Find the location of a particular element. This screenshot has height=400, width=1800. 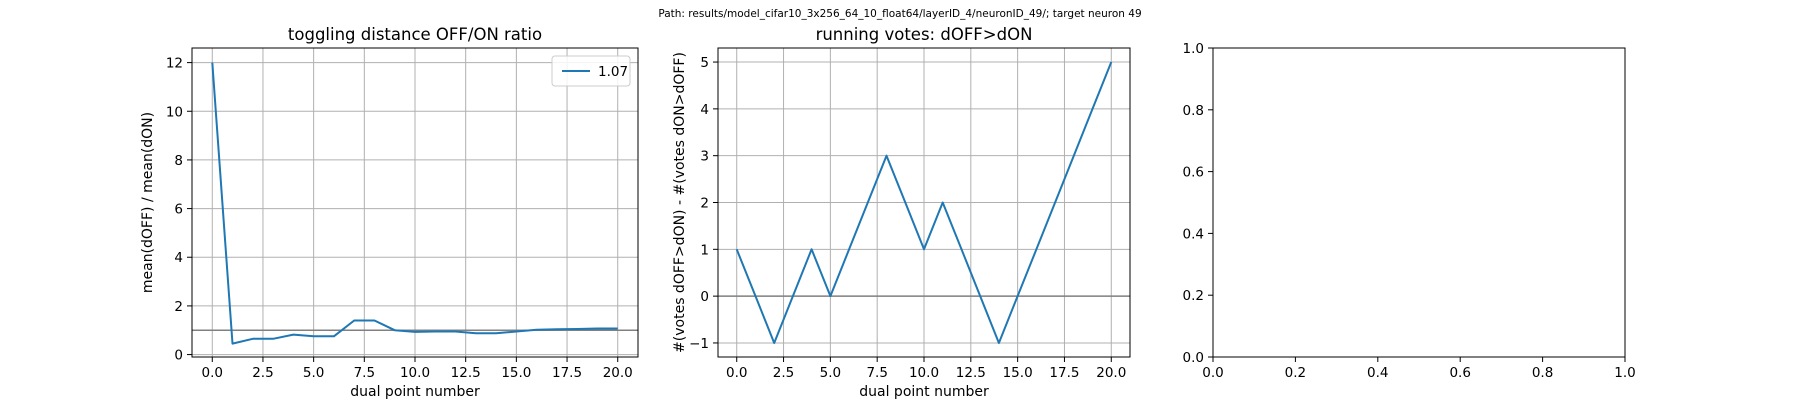

chart-1-x-tick-label-3: 7.5 is located at coordinates (364, 373).